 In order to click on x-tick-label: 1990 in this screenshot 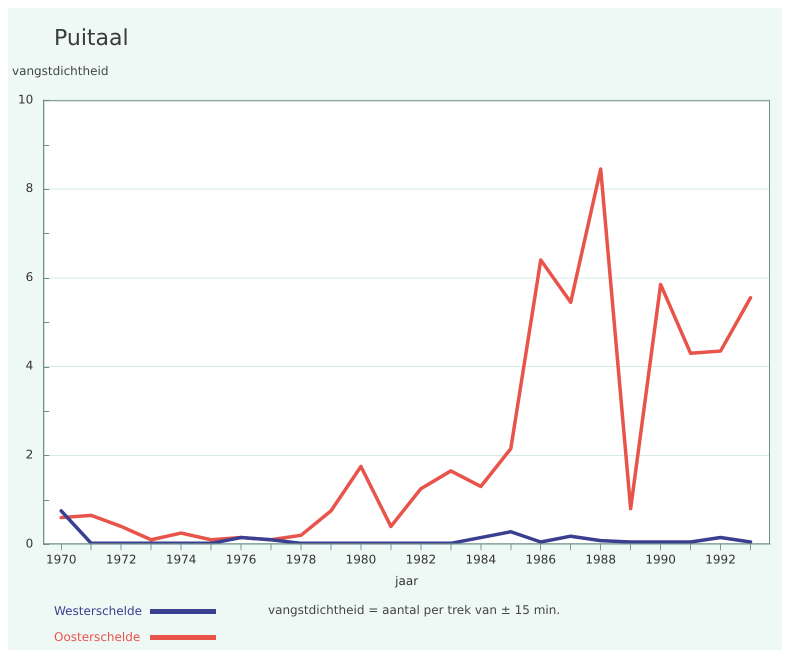, I will do `click(660, 559)`.